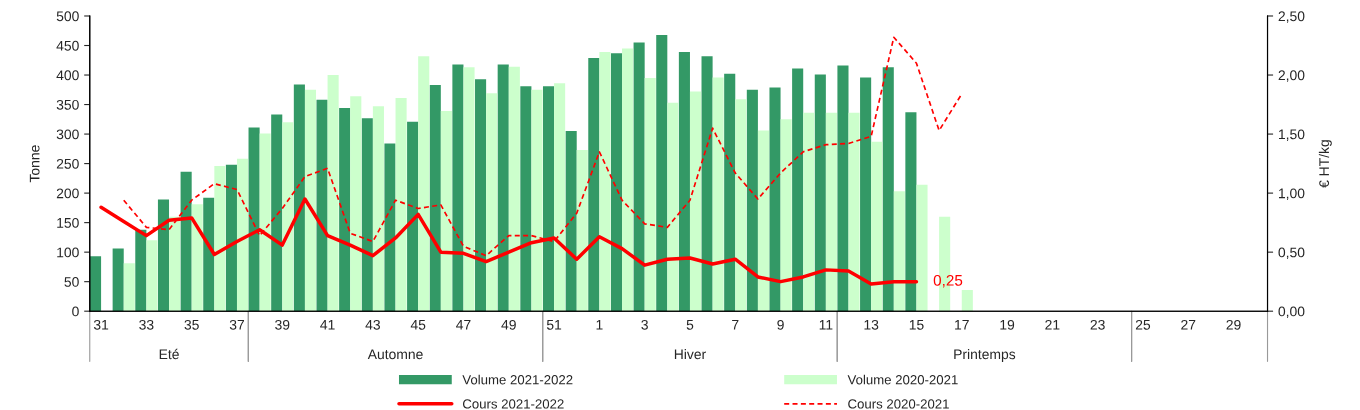 The image size is (1360, 410). Describe the element at coordinates (75, 311) in the screenshot. I see `y-tick-label: 0` at that location.